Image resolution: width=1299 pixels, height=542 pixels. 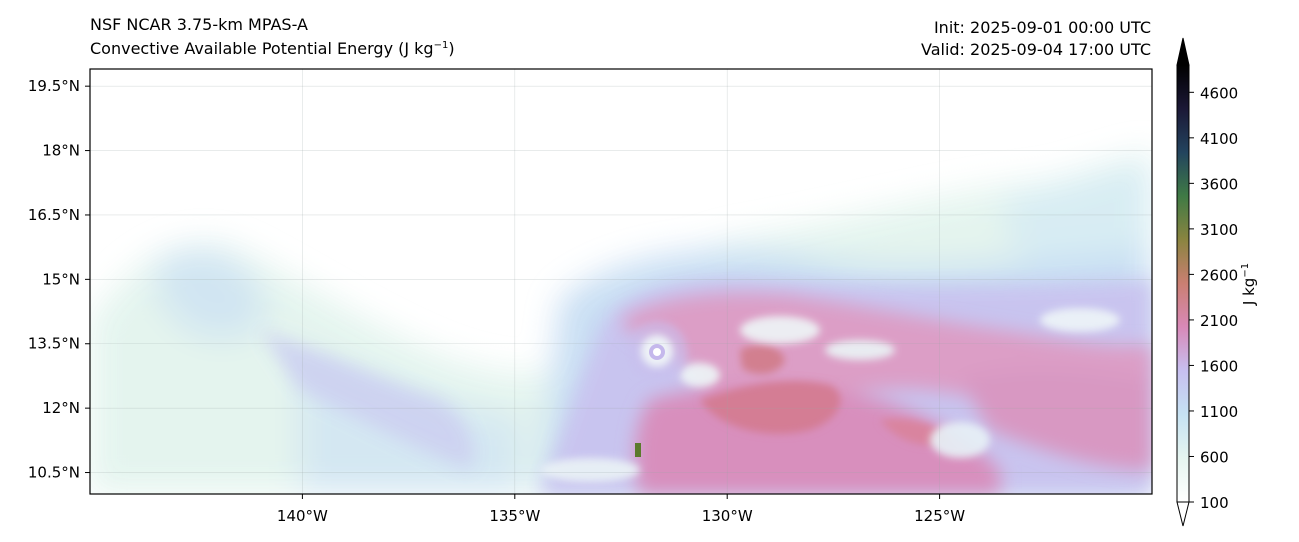 I want to click on lat-tick-label: 15°N, so click(x=61, y=279).